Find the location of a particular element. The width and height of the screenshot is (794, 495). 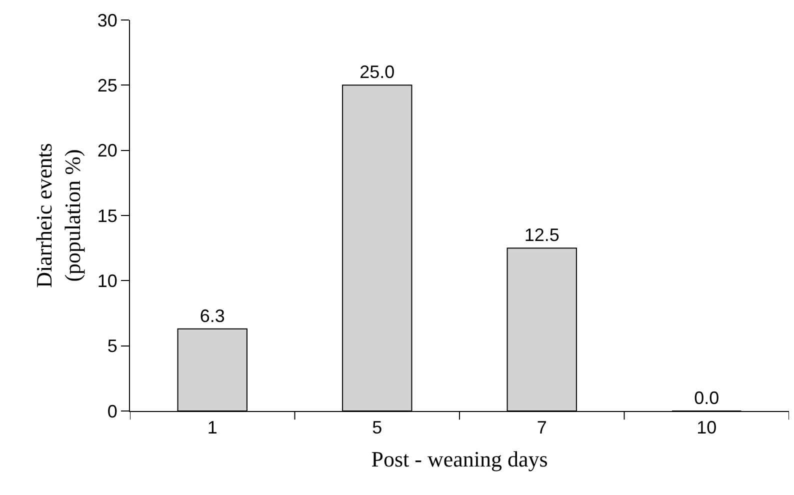

x-tick-label: 10 is located at coordinates (706, 428).